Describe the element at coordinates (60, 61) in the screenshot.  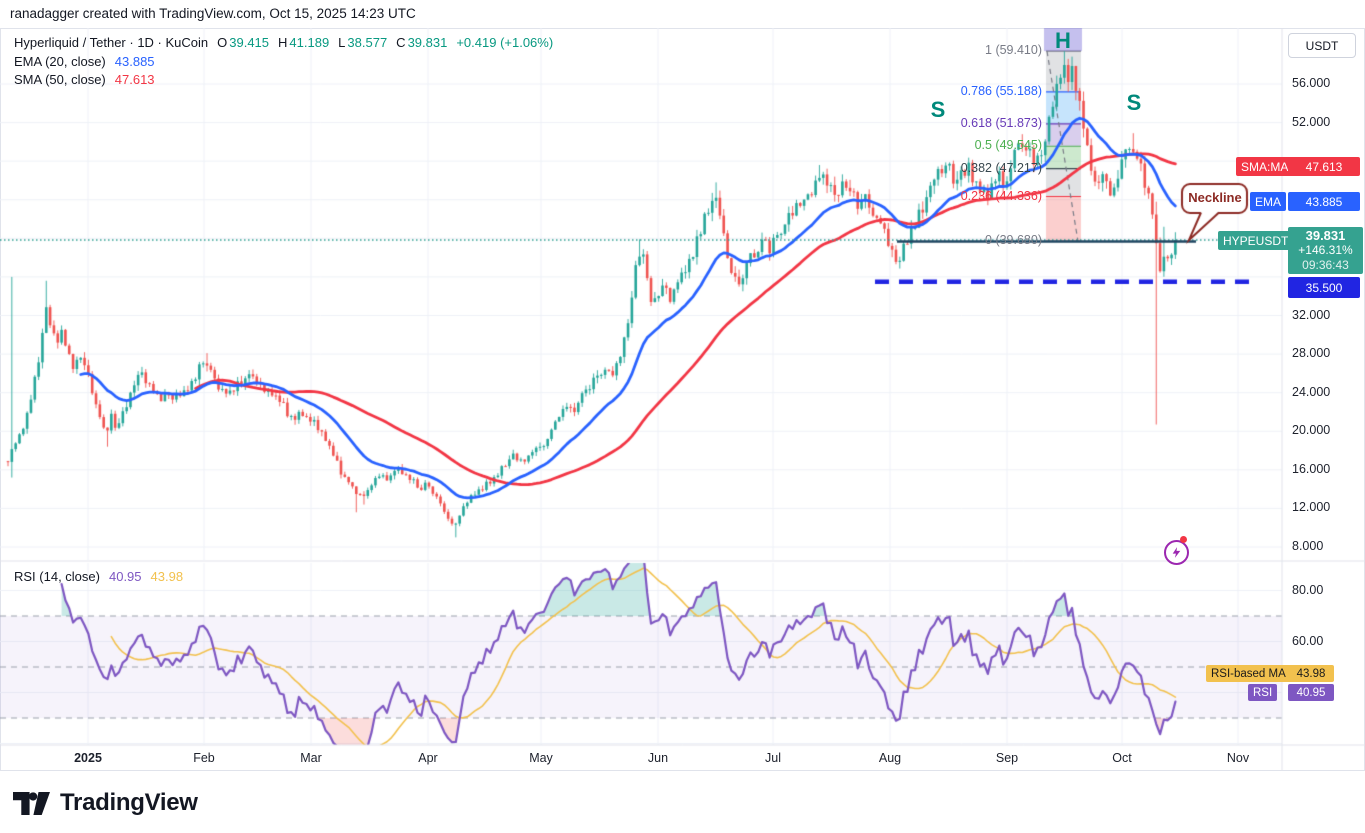
I see `ema-legend-name: EMA (20, close)` at that location.